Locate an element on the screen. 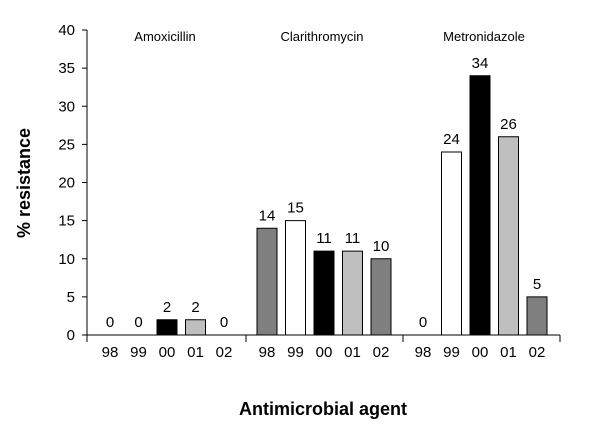 The image size is (600, 434). y-tick-label: 30 is located at coordinates (66, 106).